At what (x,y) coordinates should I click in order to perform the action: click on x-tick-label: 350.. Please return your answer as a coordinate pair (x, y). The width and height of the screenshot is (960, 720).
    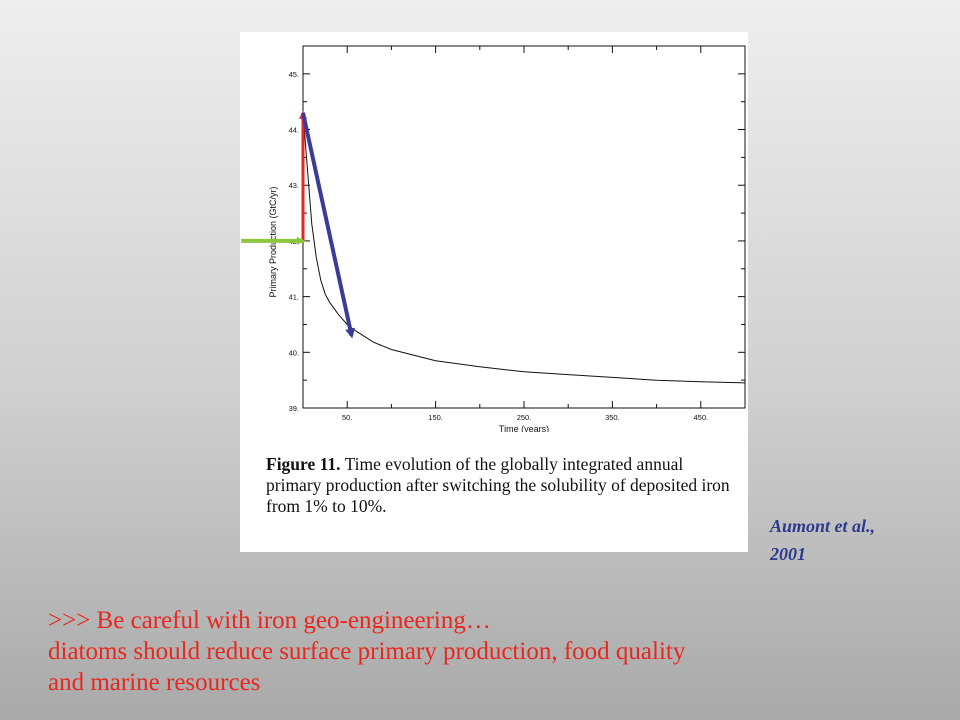
    Looking at the image, I should click on (612, 417).